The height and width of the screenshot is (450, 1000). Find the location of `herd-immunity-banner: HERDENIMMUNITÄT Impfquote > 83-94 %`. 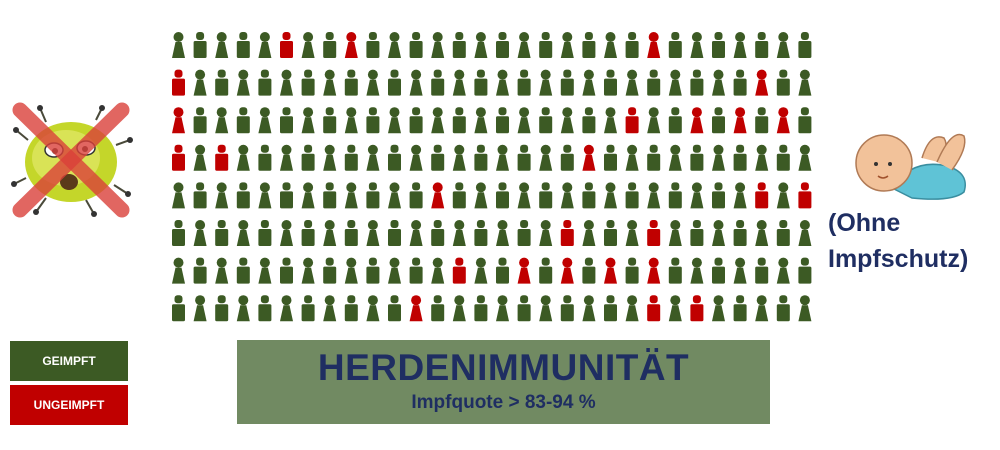

herd-immunity-banner: HERDENIMMUNITÄT Impfquote > 83-94 % is located at coordinates (503, 382).